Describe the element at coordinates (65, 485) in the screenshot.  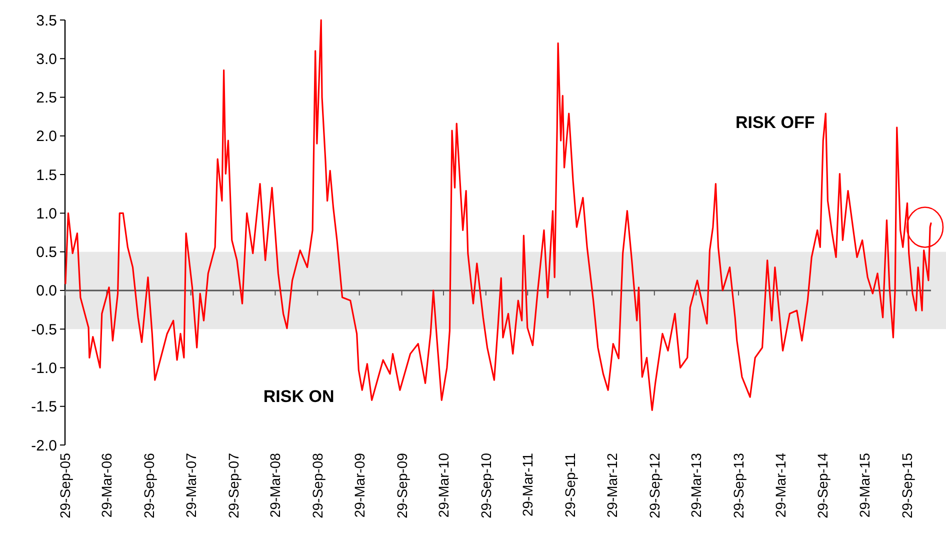
I see `x-tick-label: 29-Sep-05` at that location.